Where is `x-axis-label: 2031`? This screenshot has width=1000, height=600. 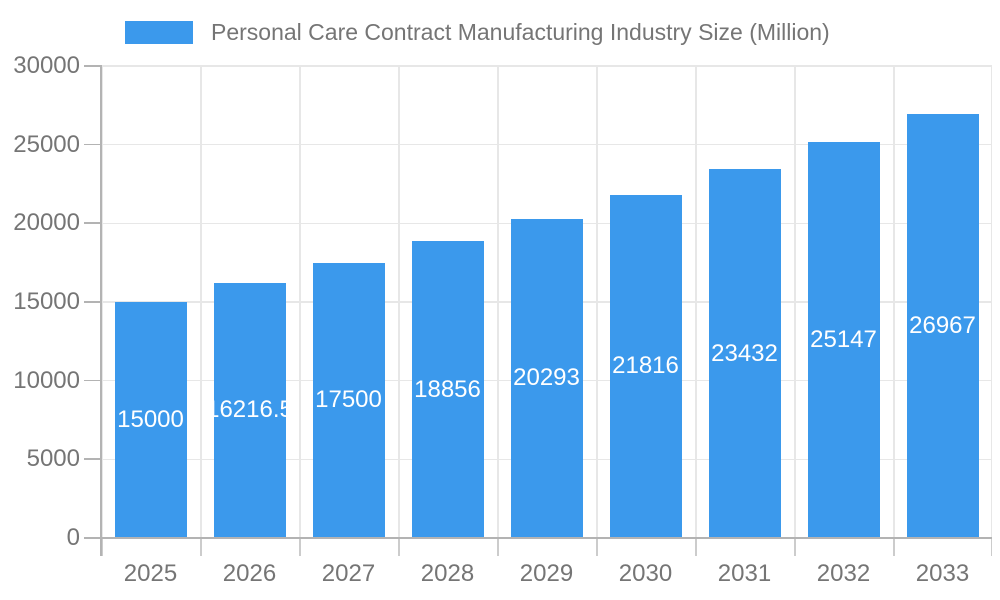 x-axis-label: 2031 is located at coordinates (744, 573).